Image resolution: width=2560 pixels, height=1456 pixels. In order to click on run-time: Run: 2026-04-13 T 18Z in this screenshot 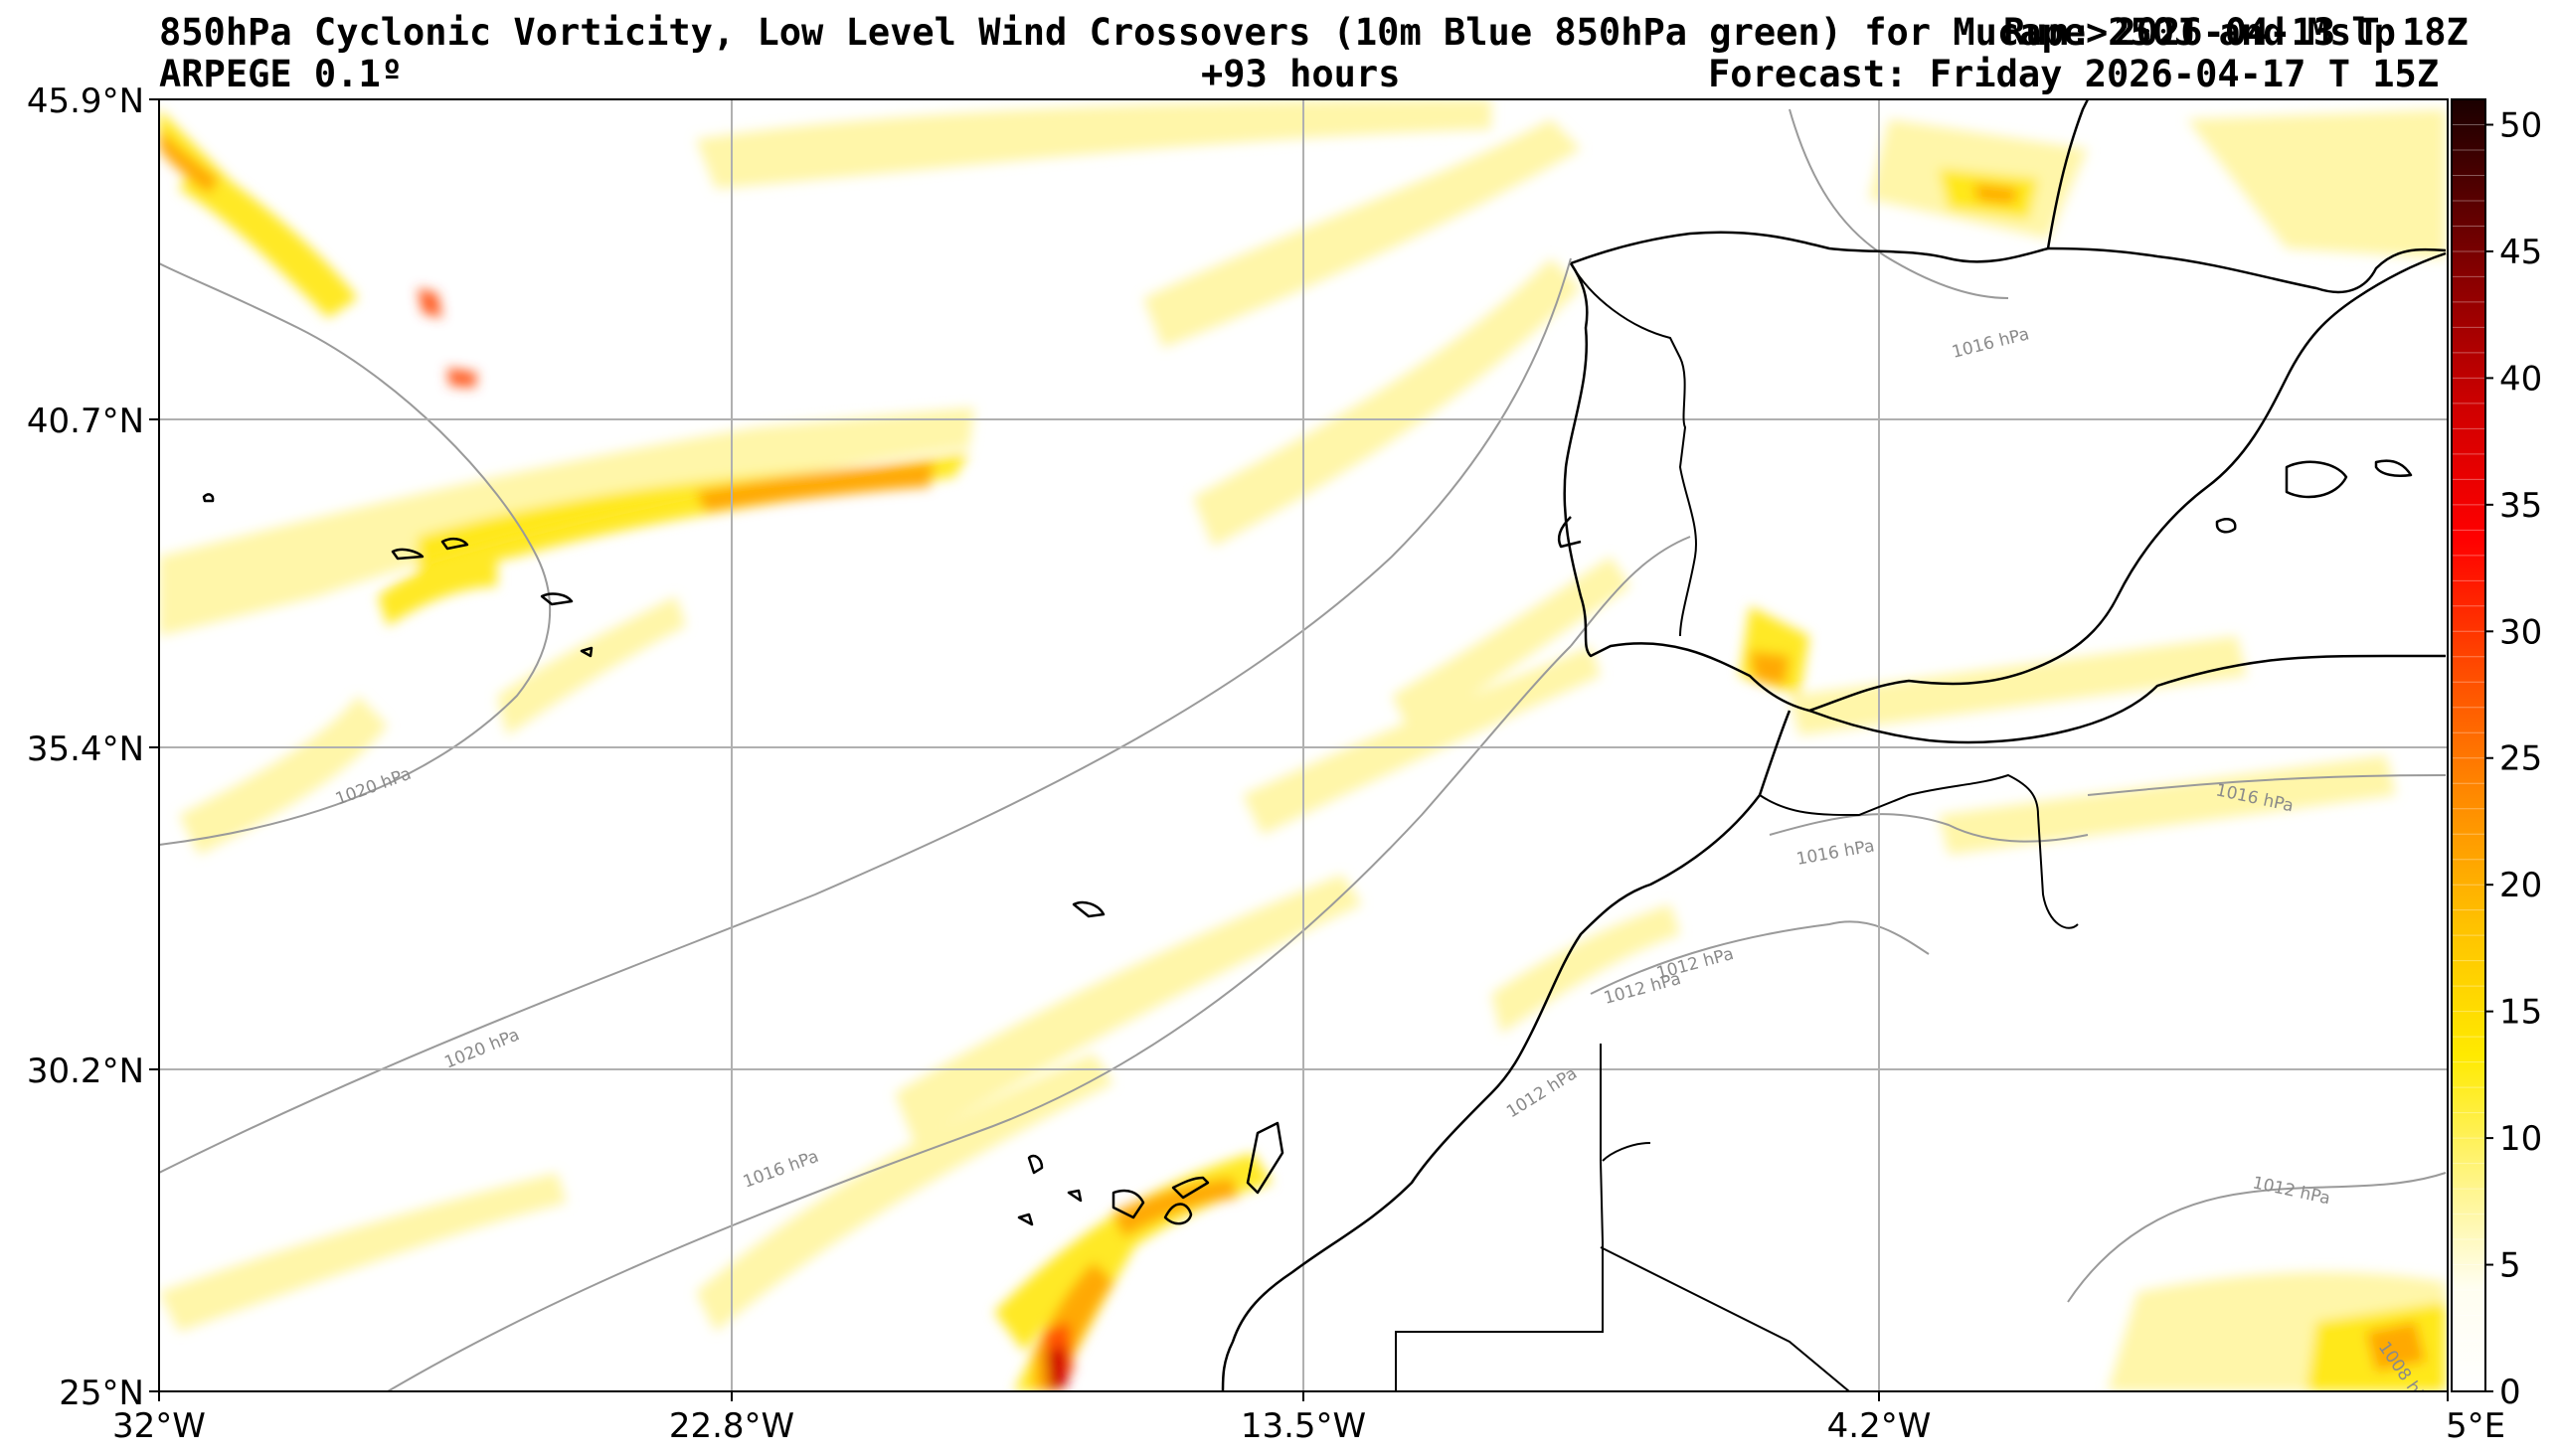, I will do `click(2236, 32)`.